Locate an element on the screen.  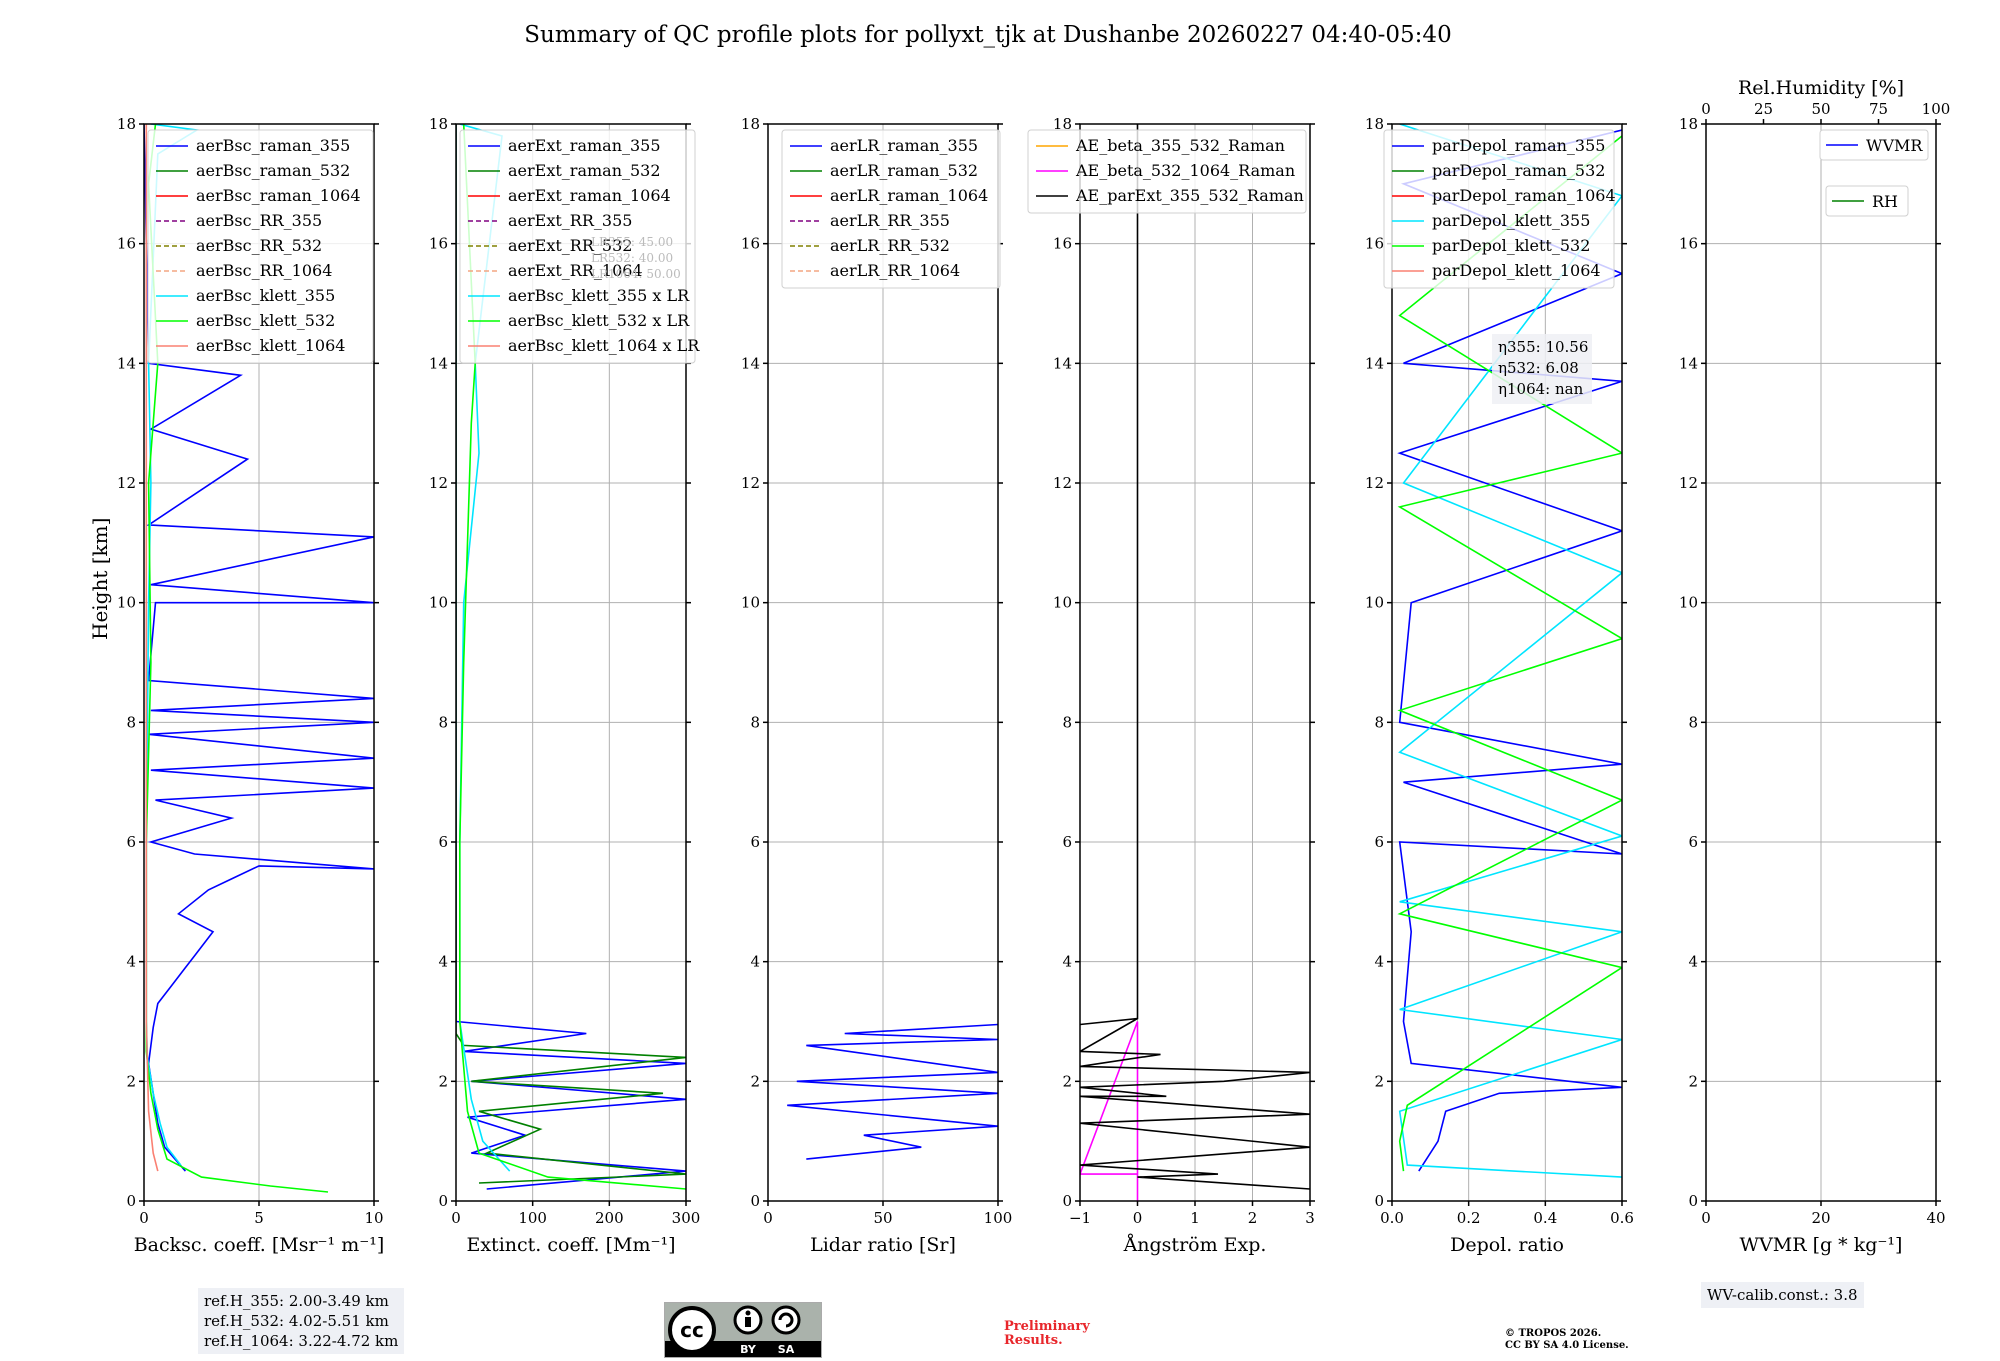
series-AE_parExt_355_532_Raman is located at coordinates (1195, 657).